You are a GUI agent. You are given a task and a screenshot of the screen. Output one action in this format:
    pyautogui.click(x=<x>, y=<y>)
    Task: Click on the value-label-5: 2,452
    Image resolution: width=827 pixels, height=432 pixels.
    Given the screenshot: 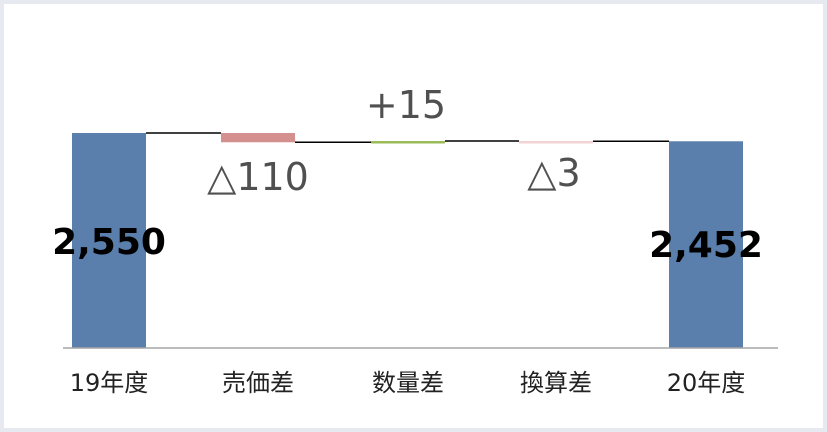 What is the action you would take?
    pyautogui.click(x=706, y=245)
    